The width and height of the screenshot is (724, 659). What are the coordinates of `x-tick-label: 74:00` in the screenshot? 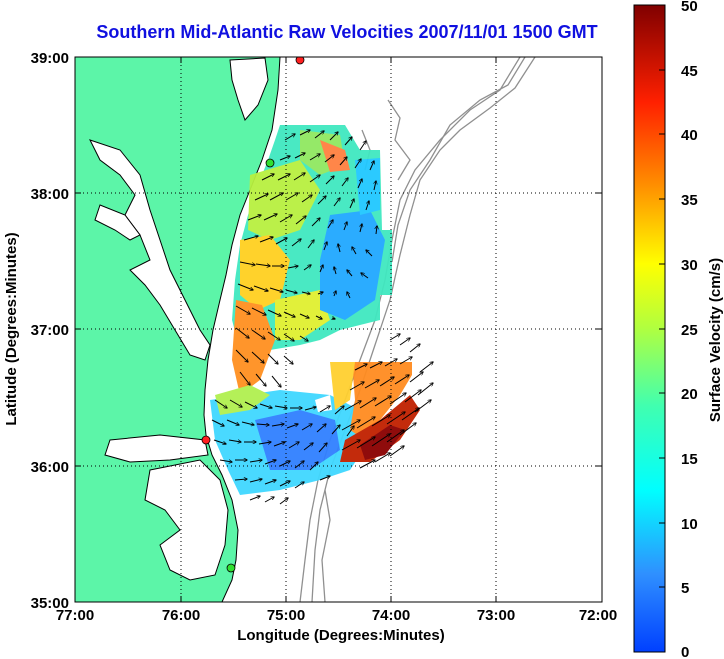 It's located at (391, 615).